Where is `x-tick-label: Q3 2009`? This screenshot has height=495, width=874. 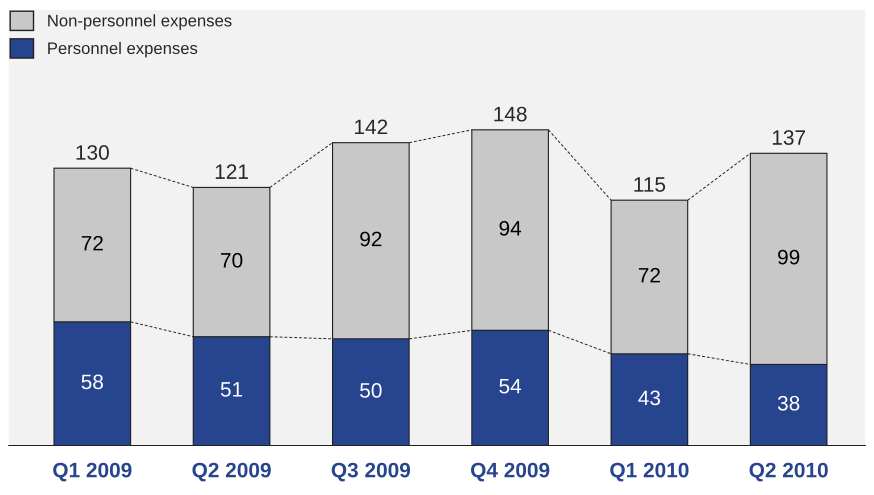 x-tick-label: Q3 2009 is located at coordinates (371, 472).